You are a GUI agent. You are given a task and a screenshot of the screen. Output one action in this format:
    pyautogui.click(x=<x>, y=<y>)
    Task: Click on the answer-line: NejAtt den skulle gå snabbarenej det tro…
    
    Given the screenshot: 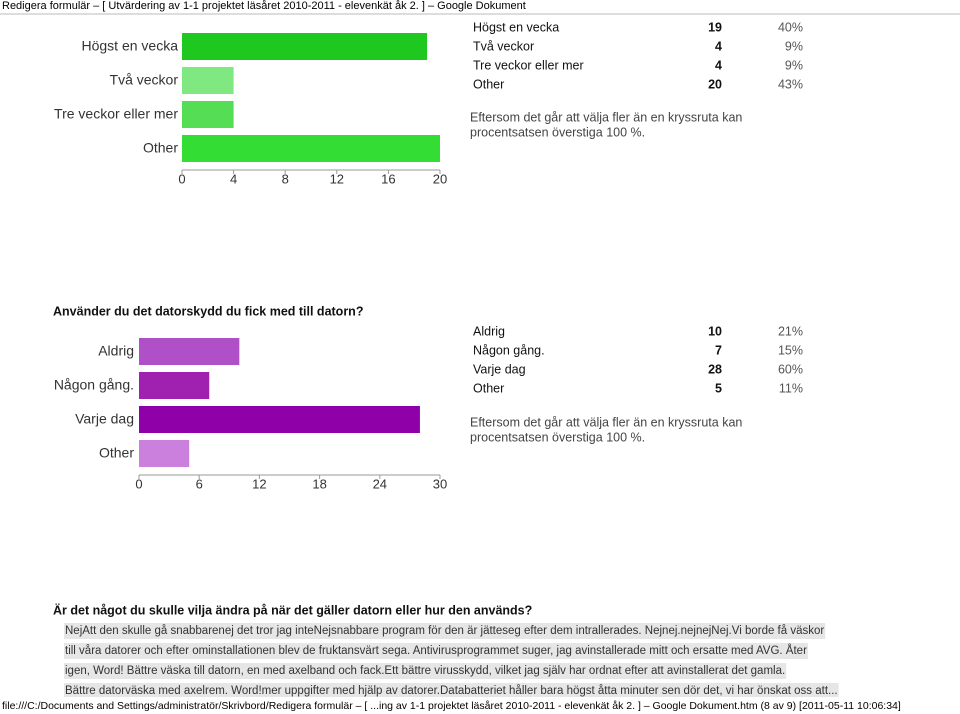 What is the action you would take?
    pyautogui.click(x=444, y=631)
    